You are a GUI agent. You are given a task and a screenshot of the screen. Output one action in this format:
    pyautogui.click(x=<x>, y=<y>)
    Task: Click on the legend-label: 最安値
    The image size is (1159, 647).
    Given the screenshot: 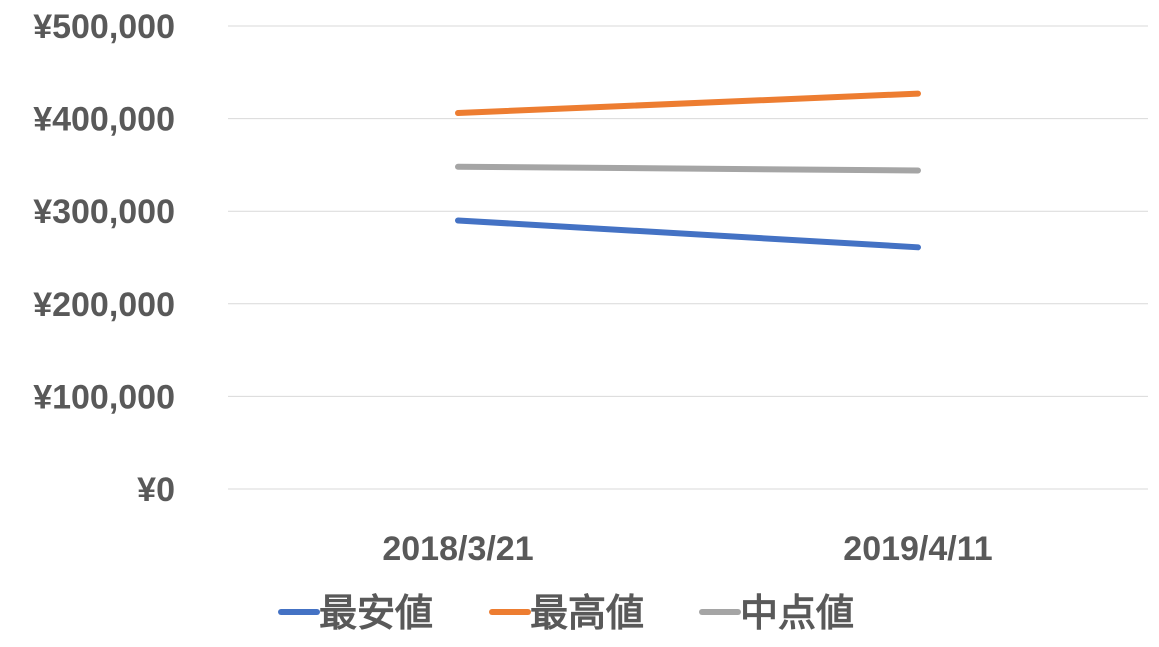 What is the action you would take?
    pyautogui.click(x=376, y=613)
    